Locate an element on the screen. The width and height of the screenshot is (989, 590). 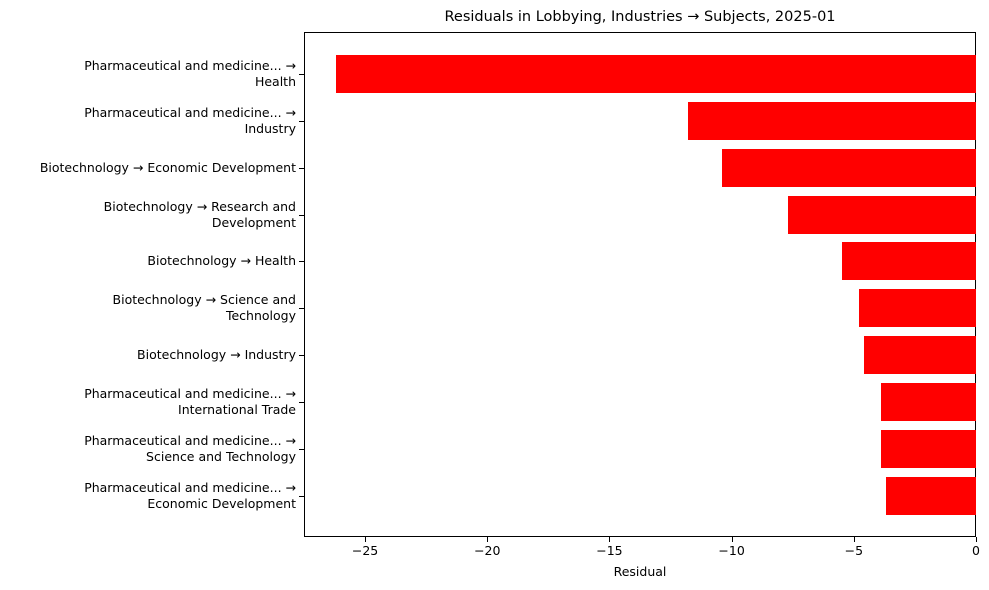
bar: -11.8 is located at coordinates (831, 120).